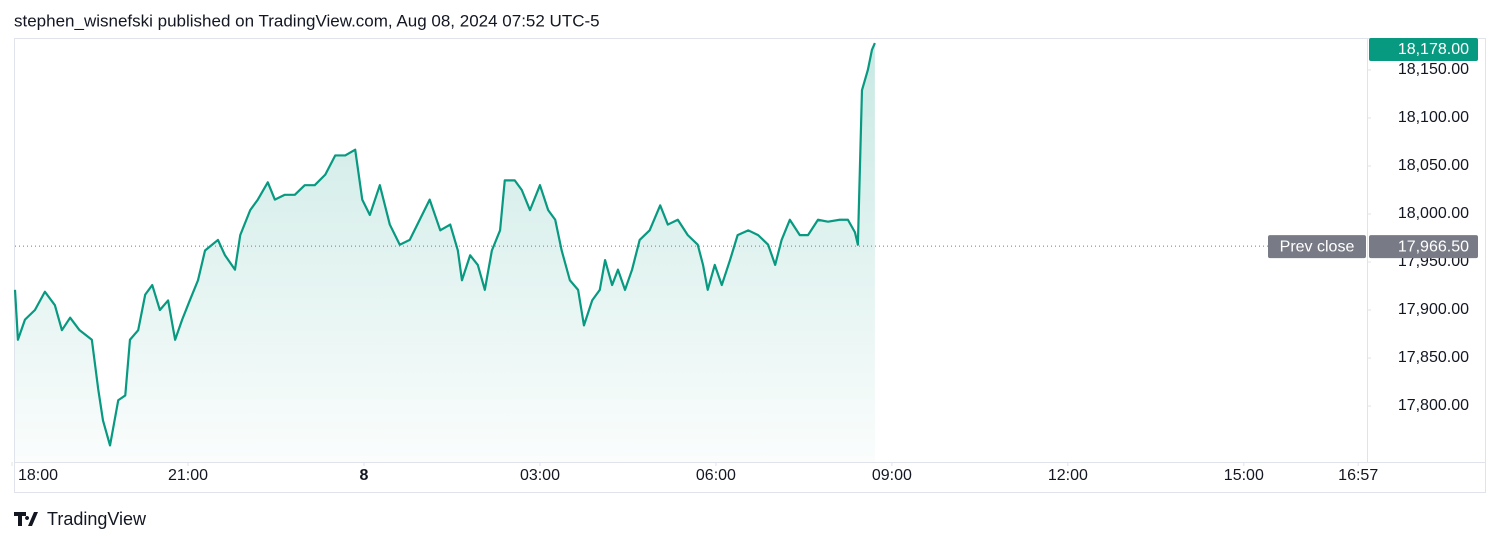  I want to click on prev-close-value-badge, so click(1423, 247).